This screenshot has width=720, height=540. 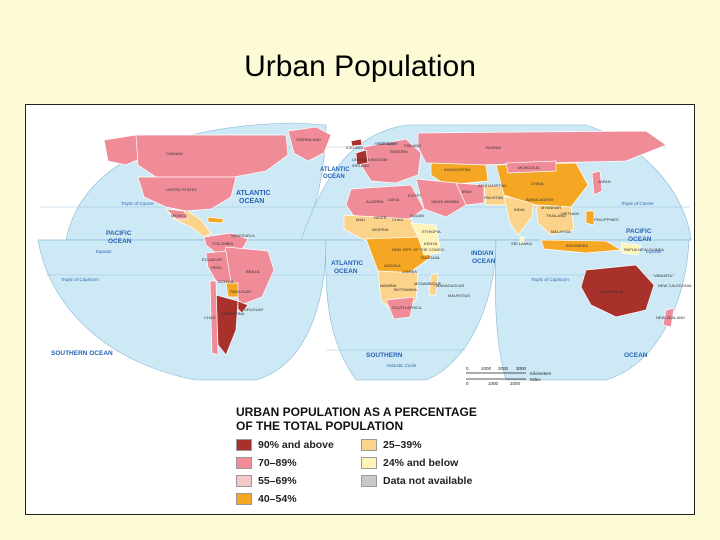 I want to click on atlantic-ocean-label-north: ATLANTIC, so click(x=253, y=193).